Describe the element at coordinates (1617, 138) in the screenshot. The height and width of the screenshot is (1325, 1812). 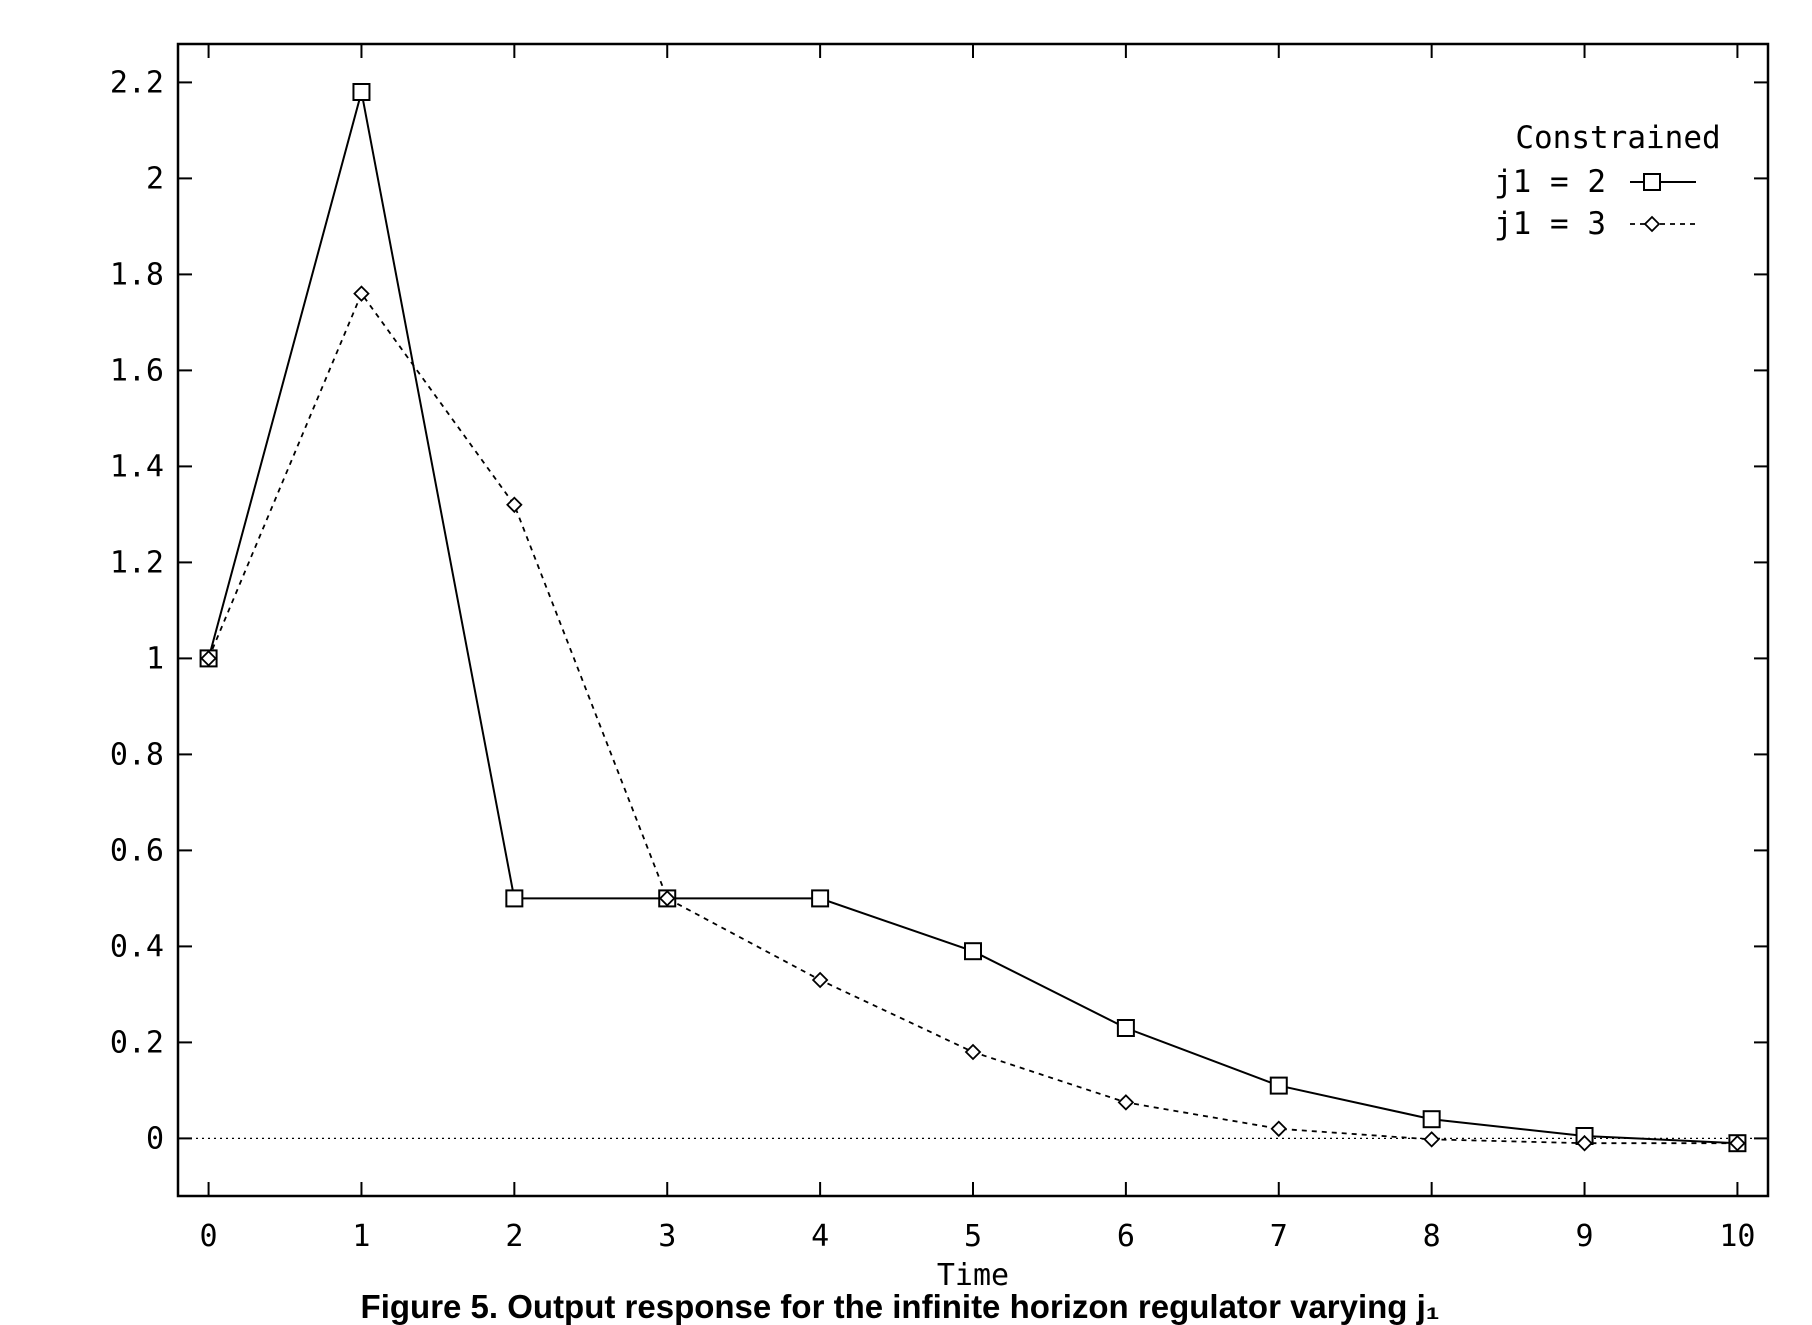
I see `legend-title: Constrained` at that location.